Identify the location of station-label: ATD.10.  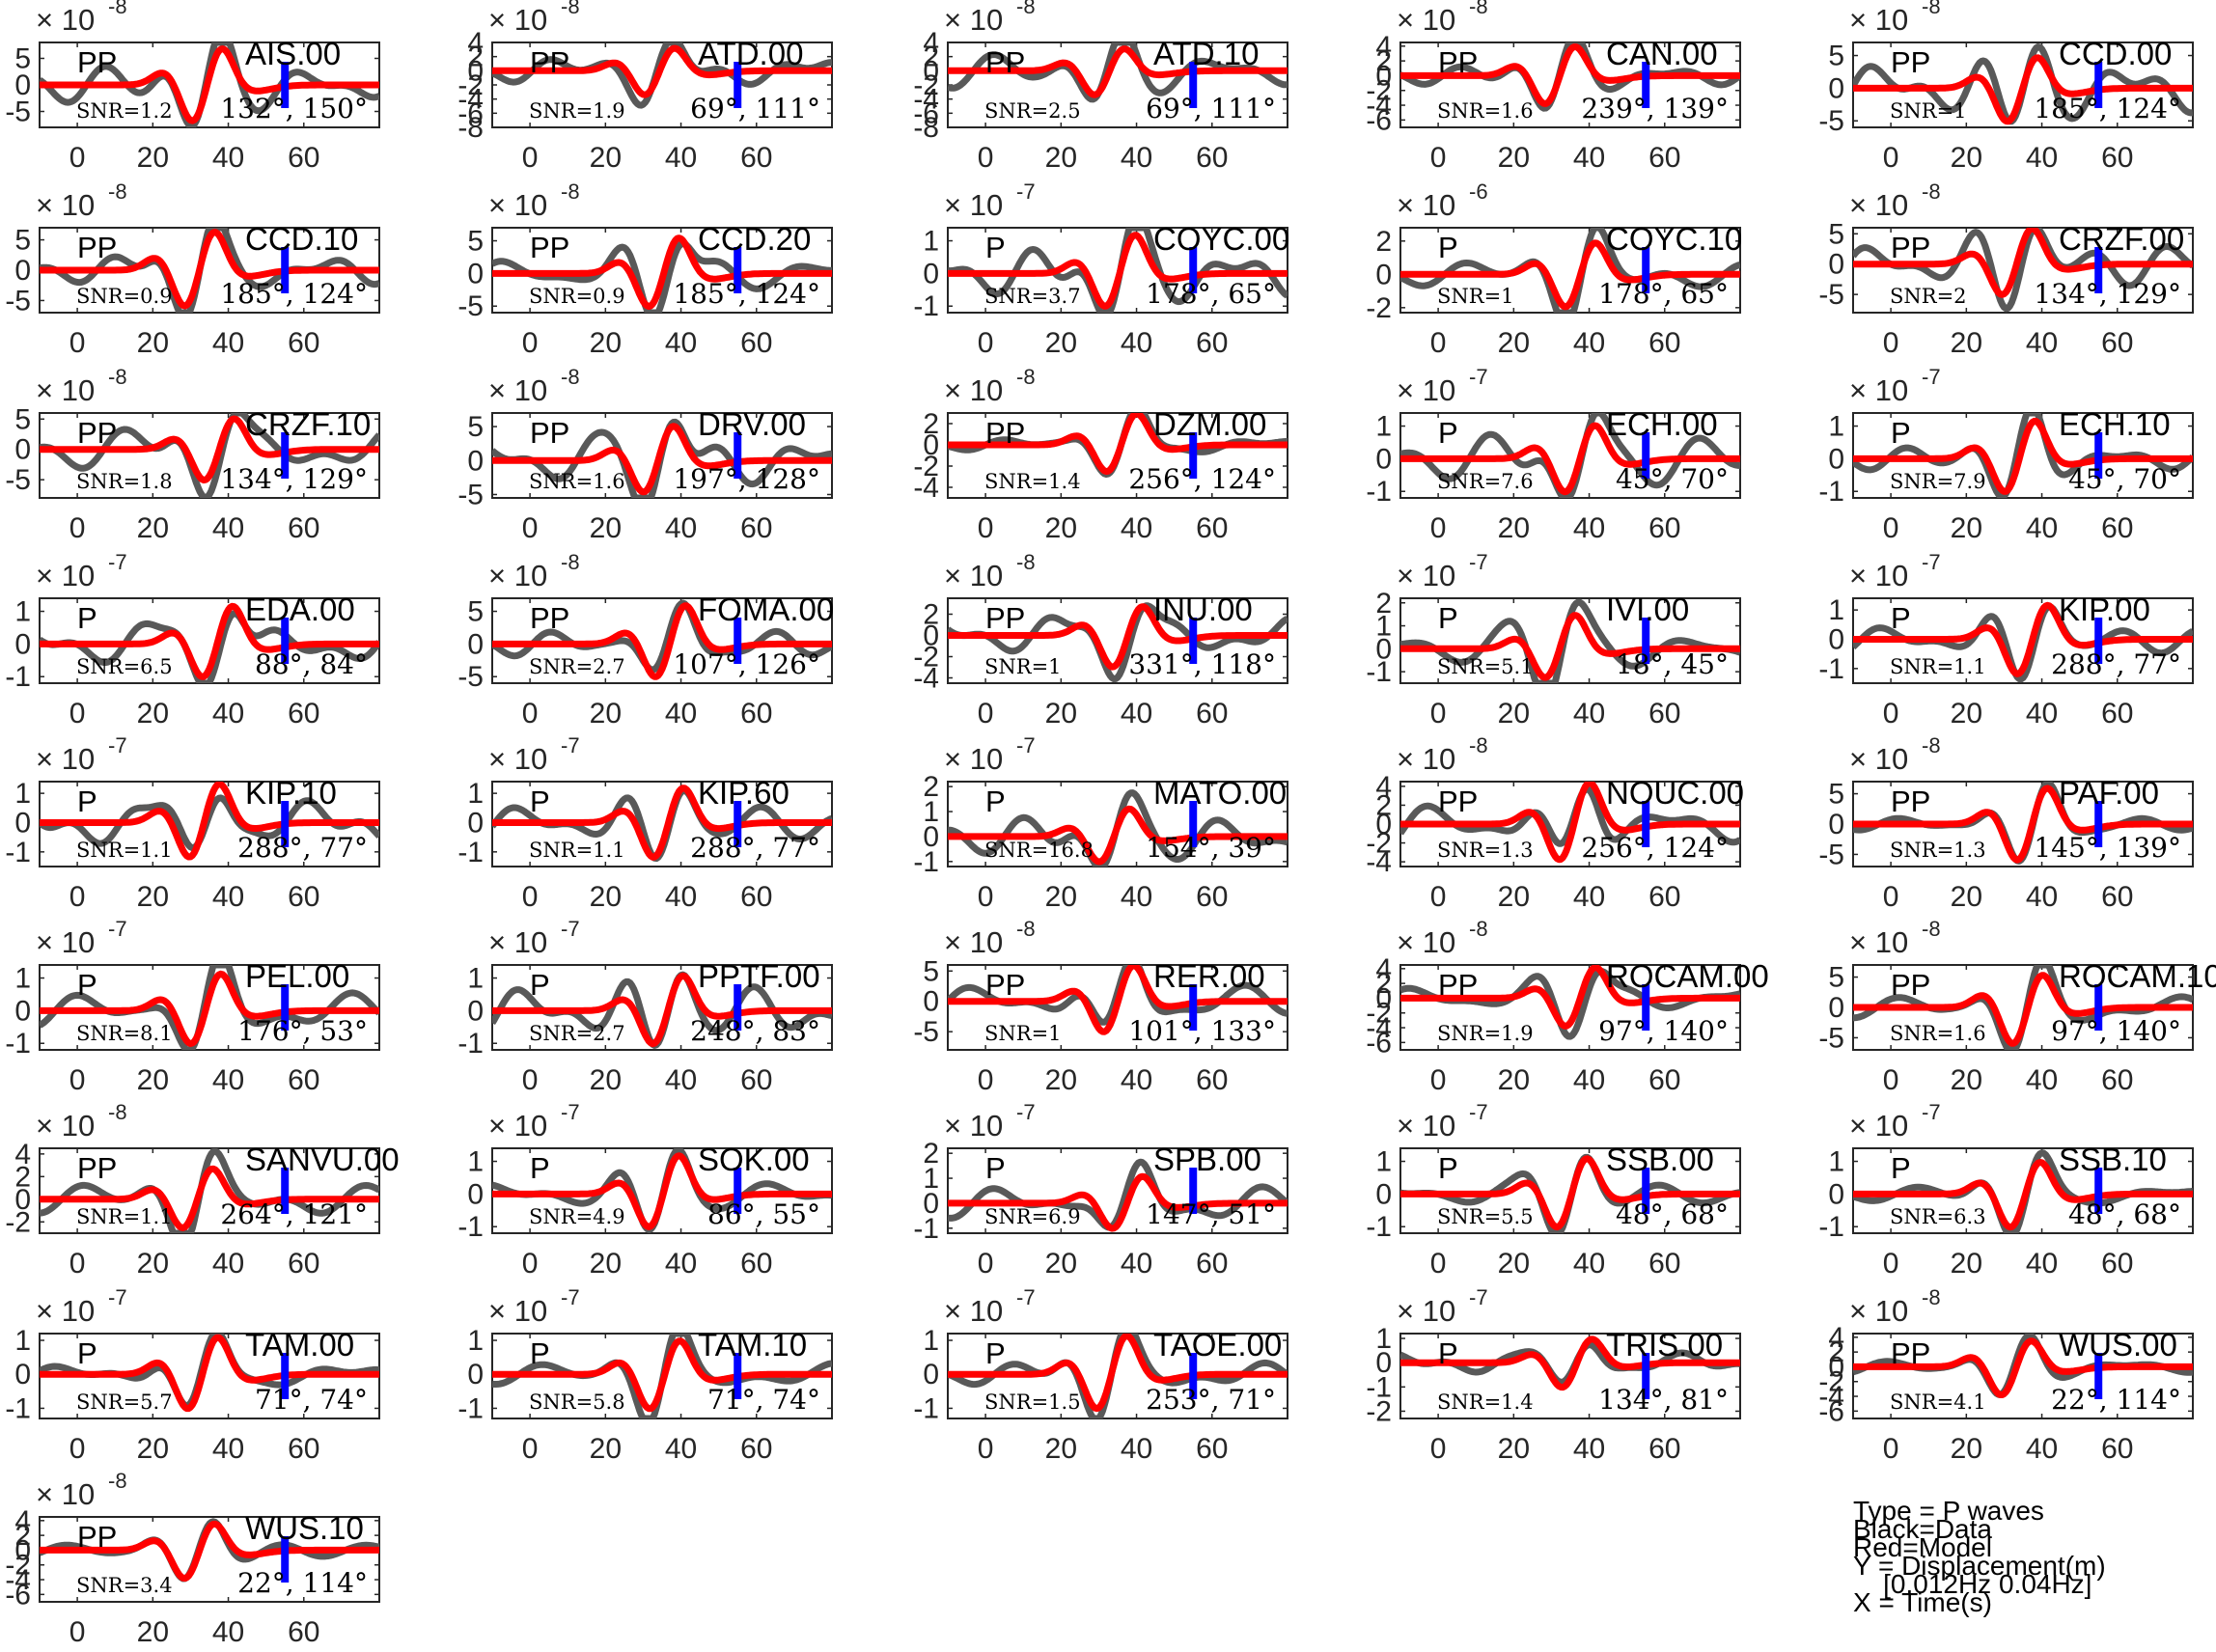
(1206, 53).